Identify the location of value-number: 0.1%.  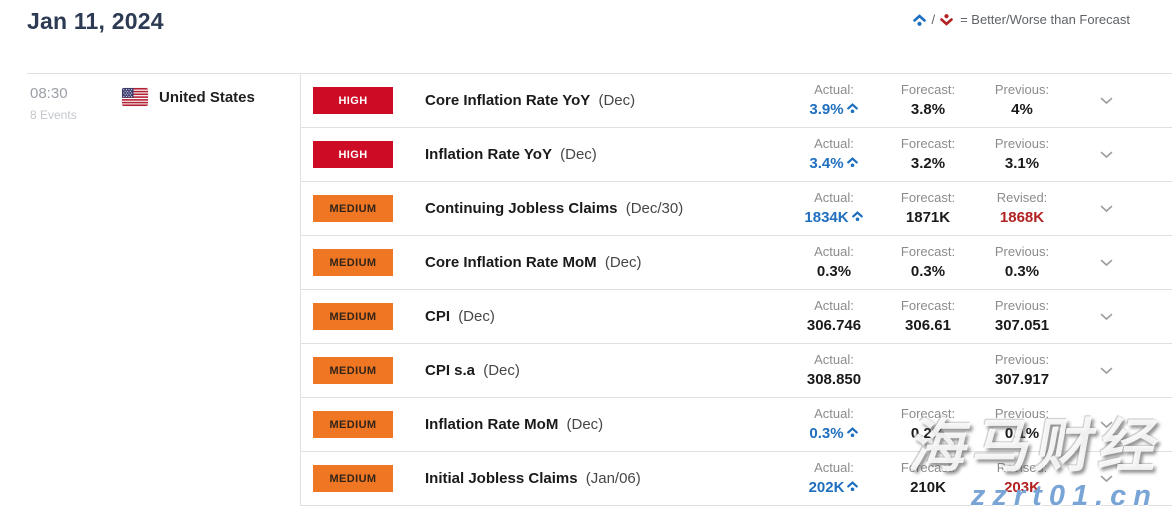
(1022, 434).